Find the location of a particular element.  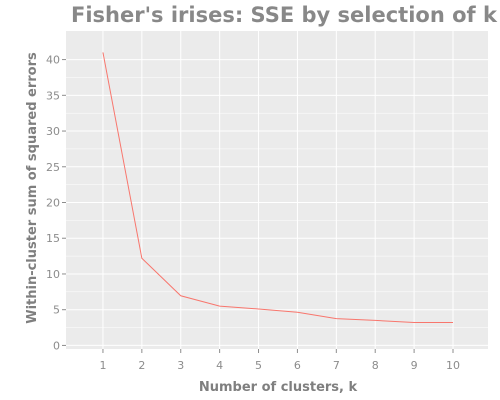

x-axis-label: Number of clusters, k is located at coordinates (278, 387).